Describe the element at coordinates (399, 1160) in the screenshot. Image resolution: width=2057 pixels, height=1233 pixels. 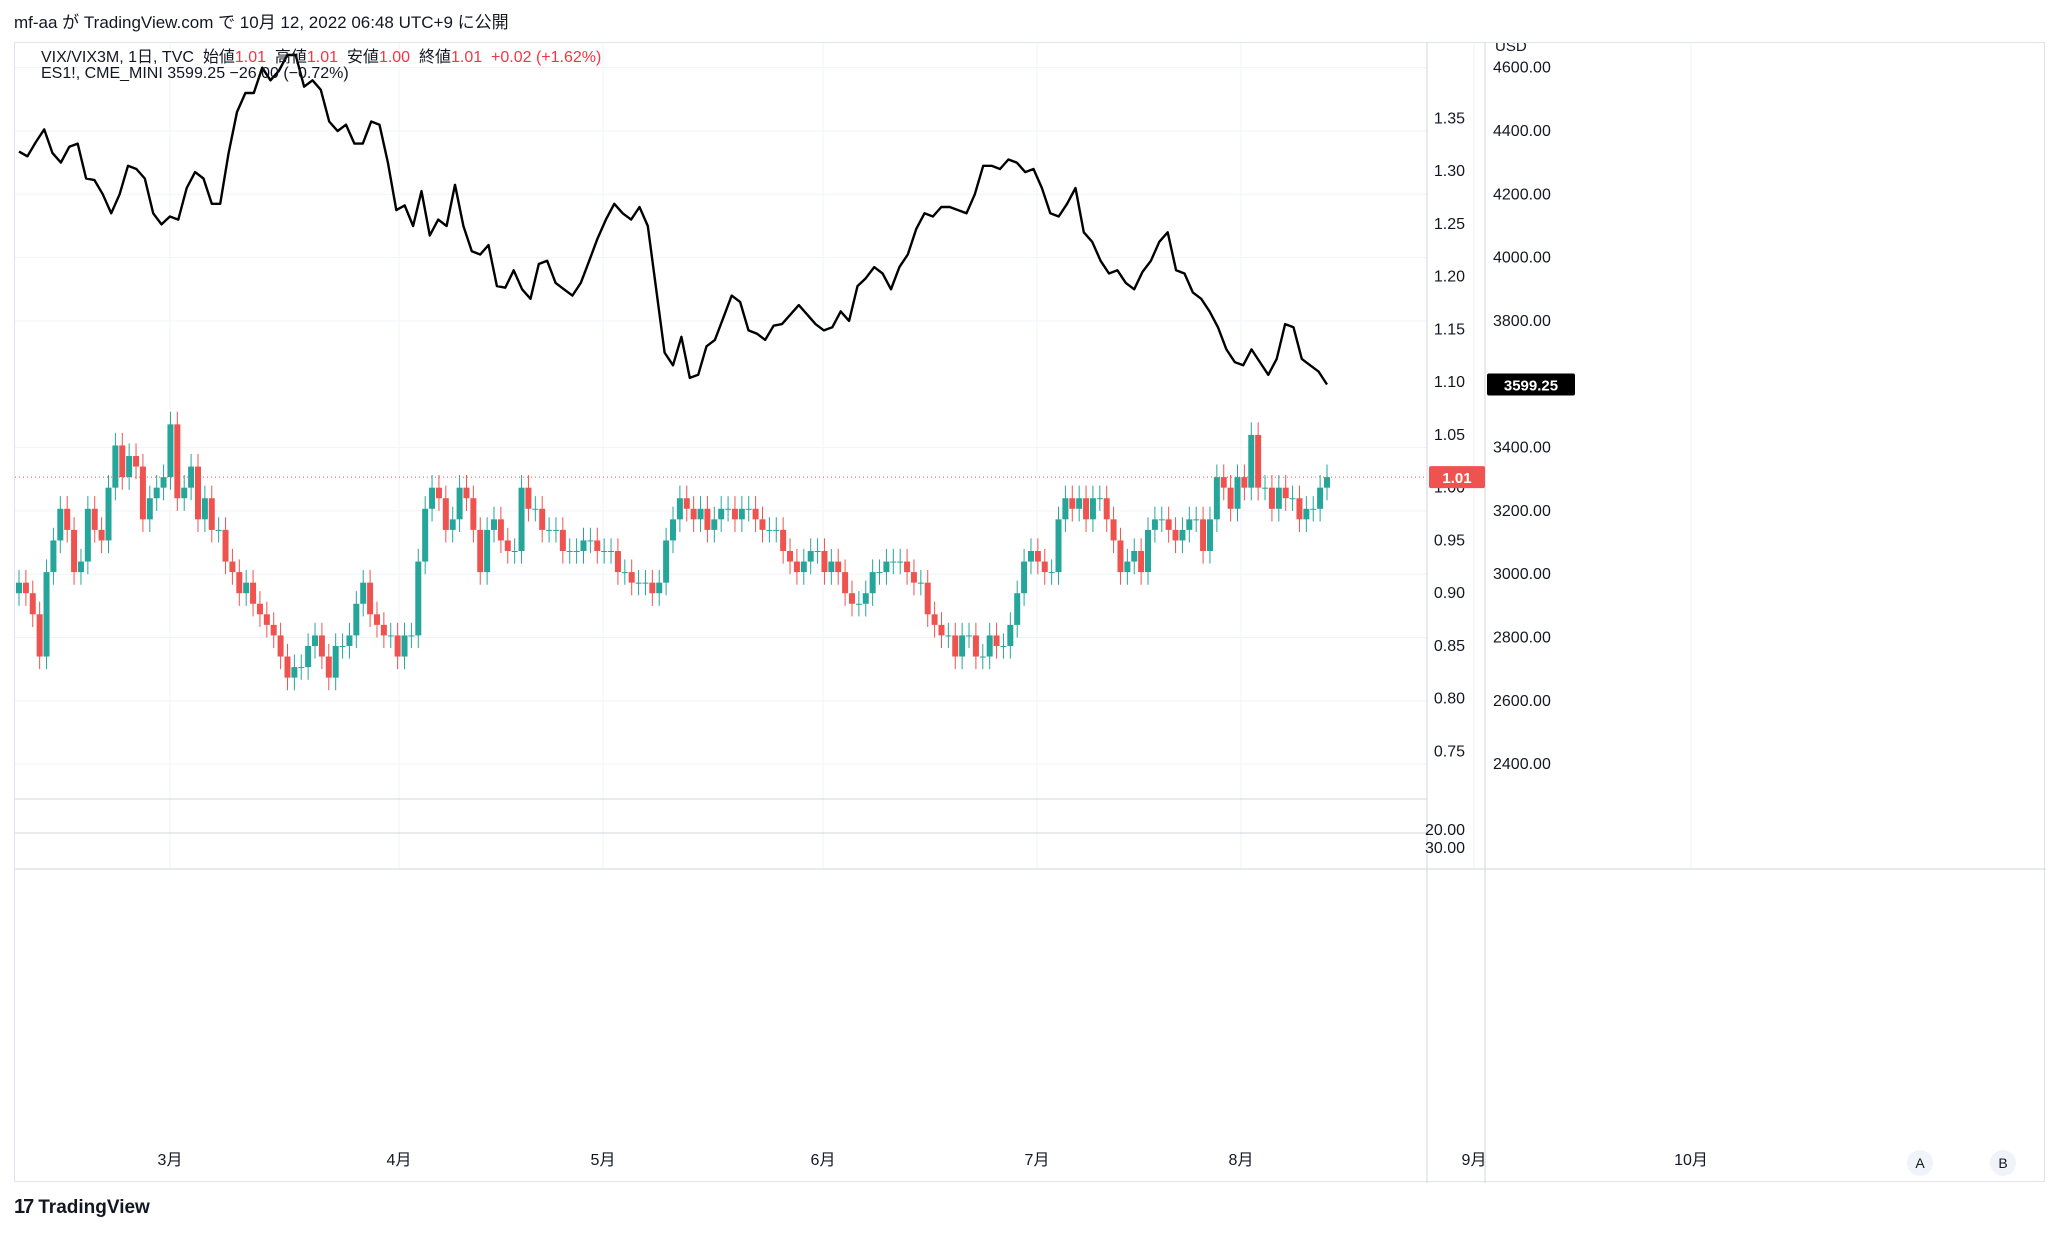
I see `month-label: 4月` at that location.